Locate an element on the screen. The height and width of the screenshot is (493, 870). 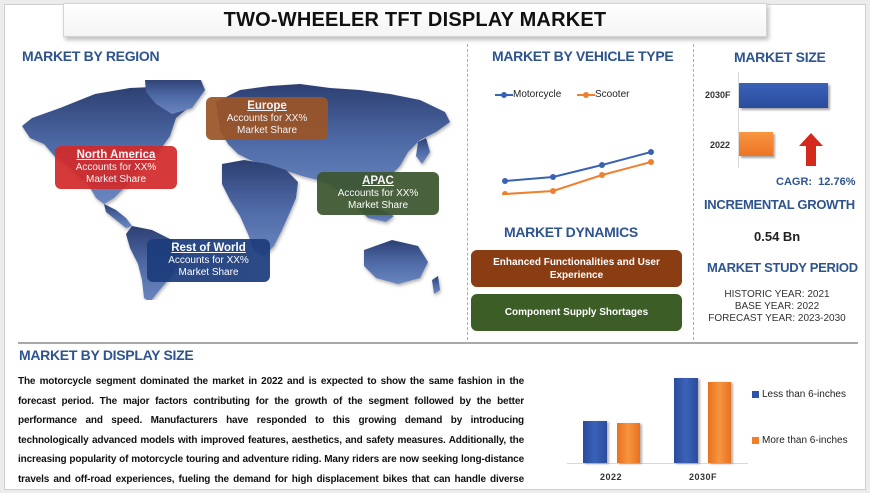
size-section-title: MARKET SIZE is located at coordinates (780, 57).